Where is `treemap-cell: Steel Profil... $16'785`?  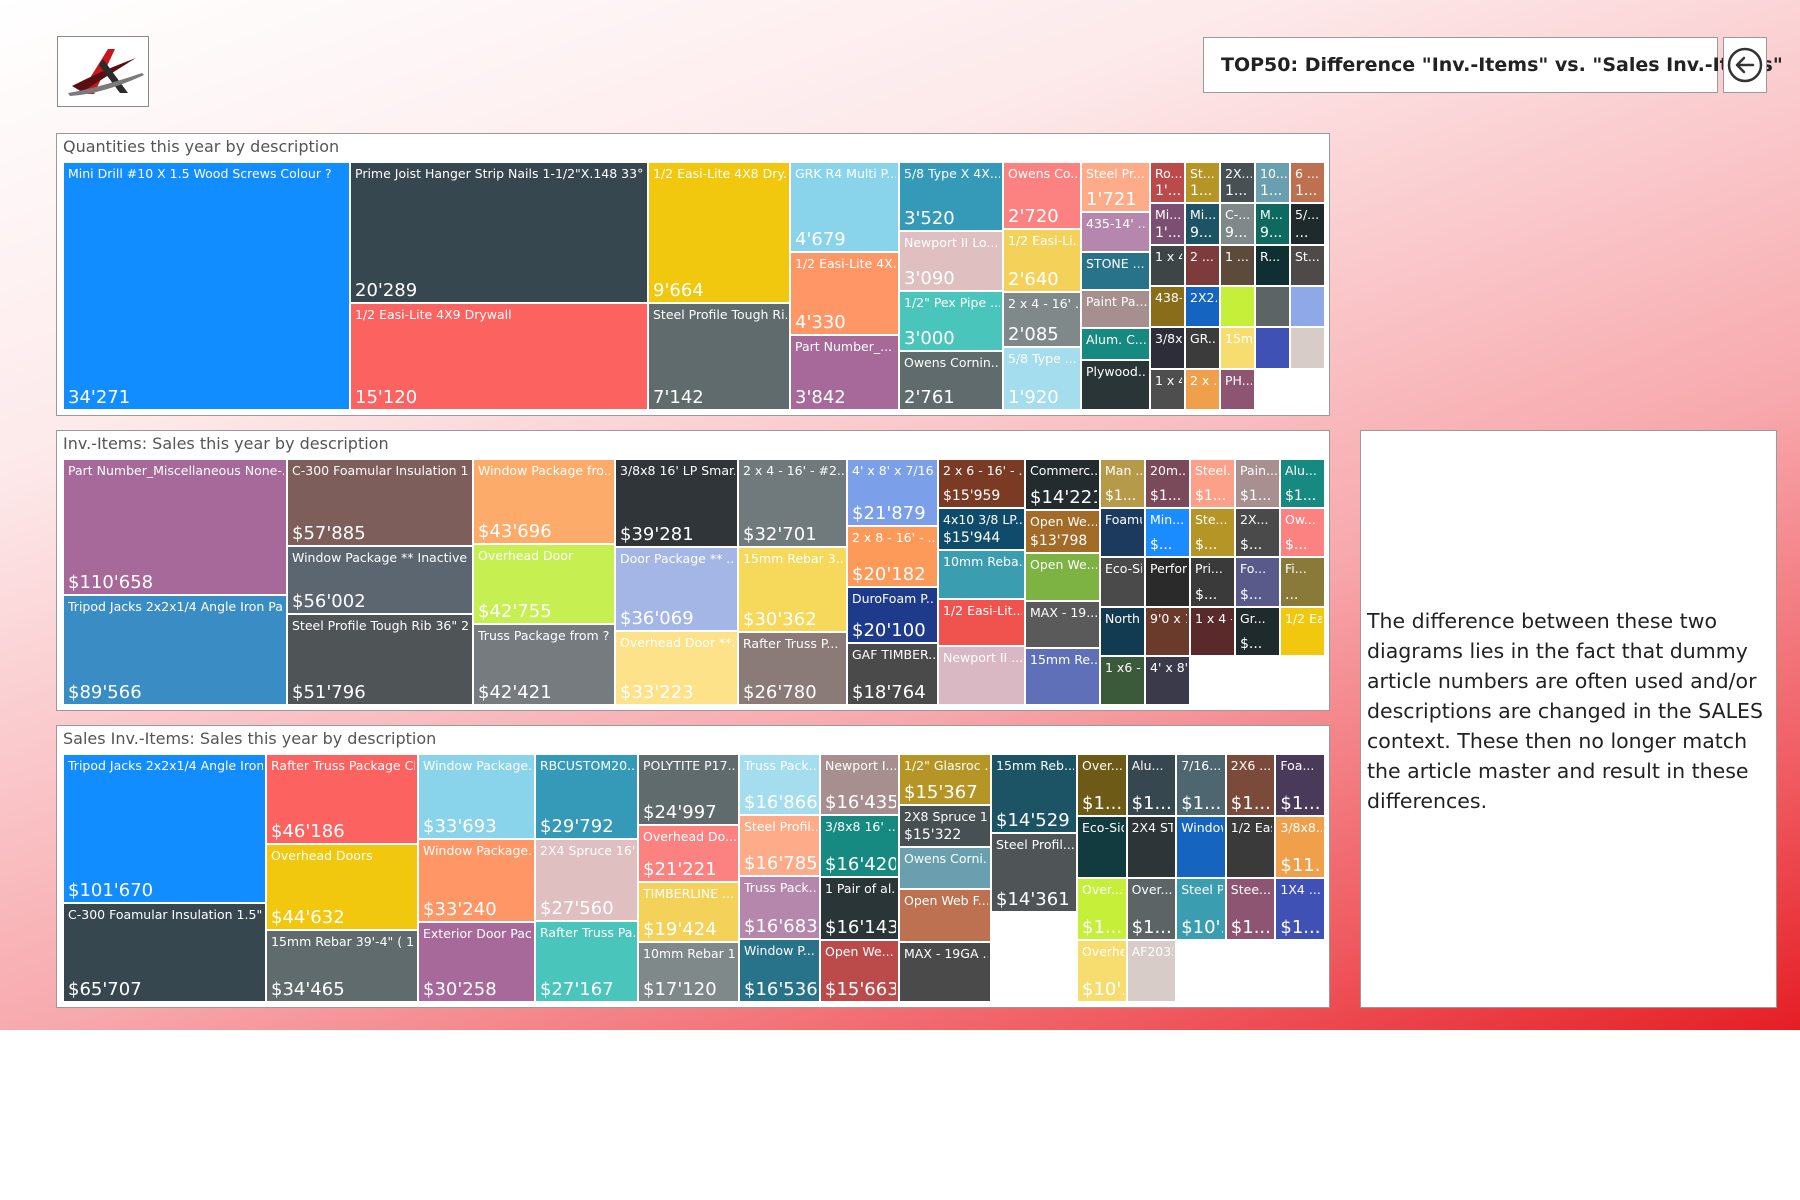
treemap-cell: Steel Profil... $16'785 is located at coordinates (779, 845).